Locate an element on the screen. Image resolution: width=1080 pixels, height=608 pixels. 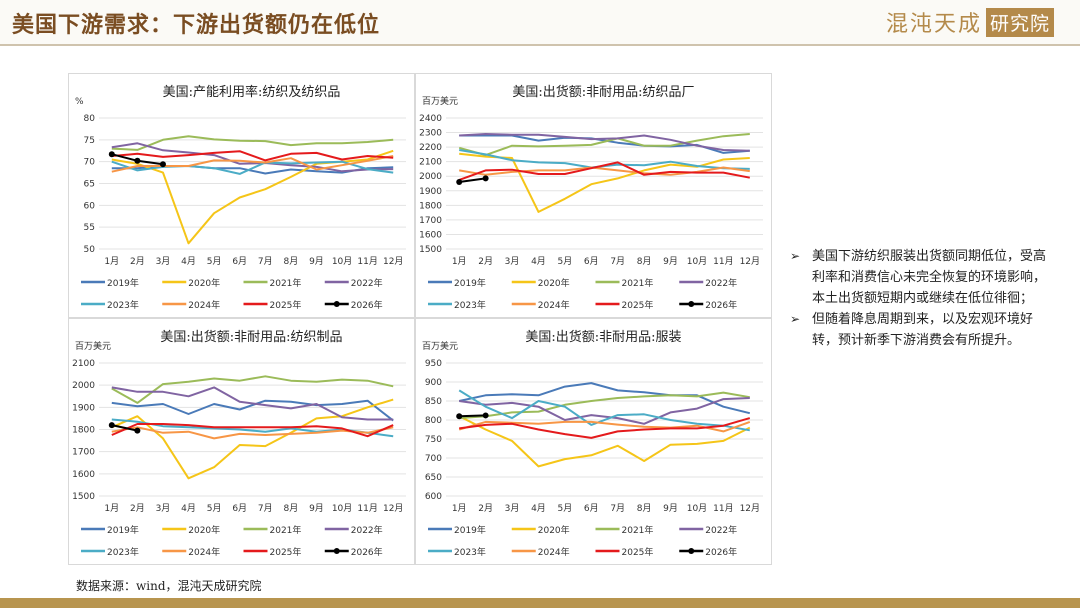
y-tick-label: 800 is located at coordinates (433, 421).